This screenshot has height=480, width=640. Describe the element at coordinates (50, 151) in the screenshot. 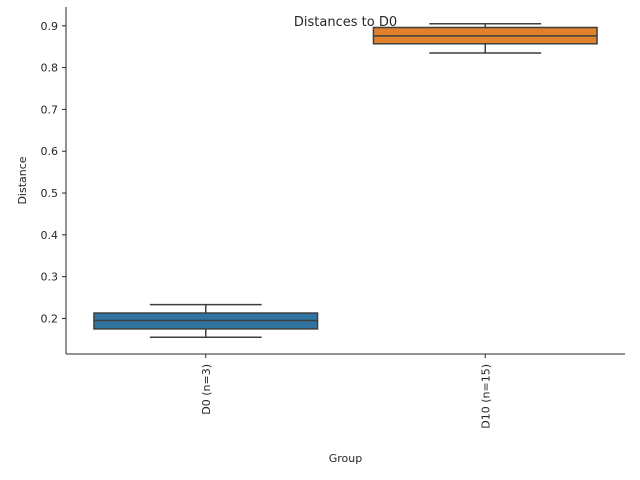

I see `y-tick-label: 0.6` at that location.